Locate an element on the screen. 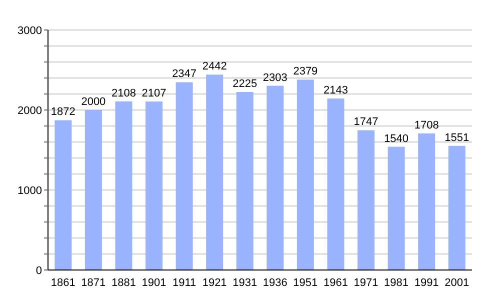 Image resolution: width=500 pixels, height=300 pixels. data-label: 1540 is located at coordinates (396, 138).